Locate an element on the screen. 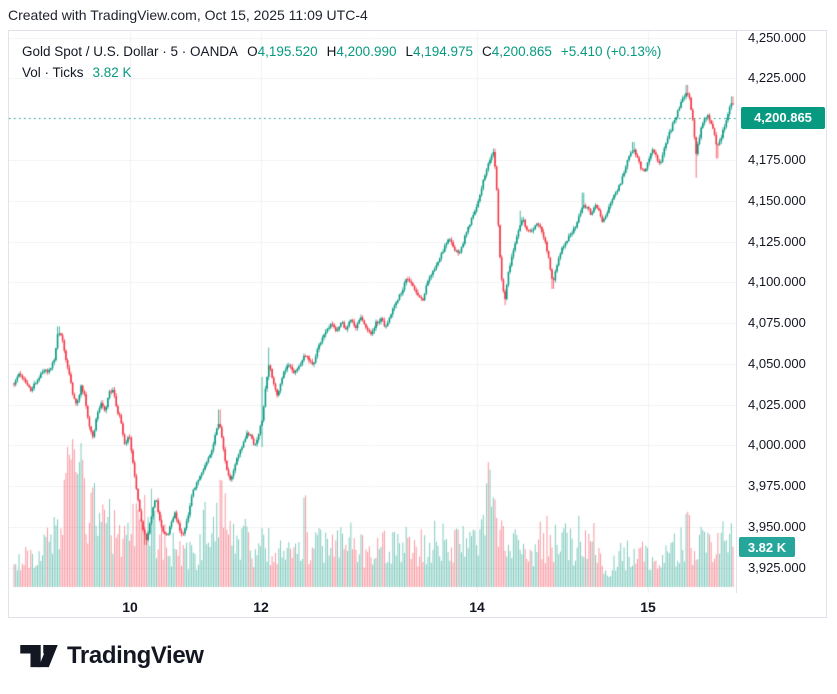 This screenshot has height=694, width=837. change-value: +5.410 (+0.13%) is located at coordinates (611, 51).